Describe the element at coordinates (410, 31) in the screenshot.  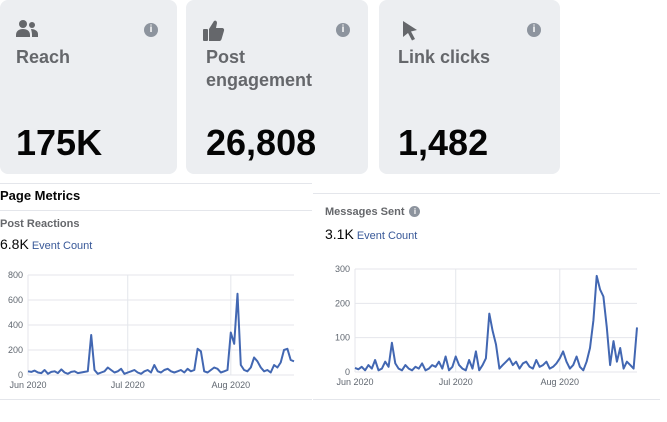
I see `cursor-icon` at that location.